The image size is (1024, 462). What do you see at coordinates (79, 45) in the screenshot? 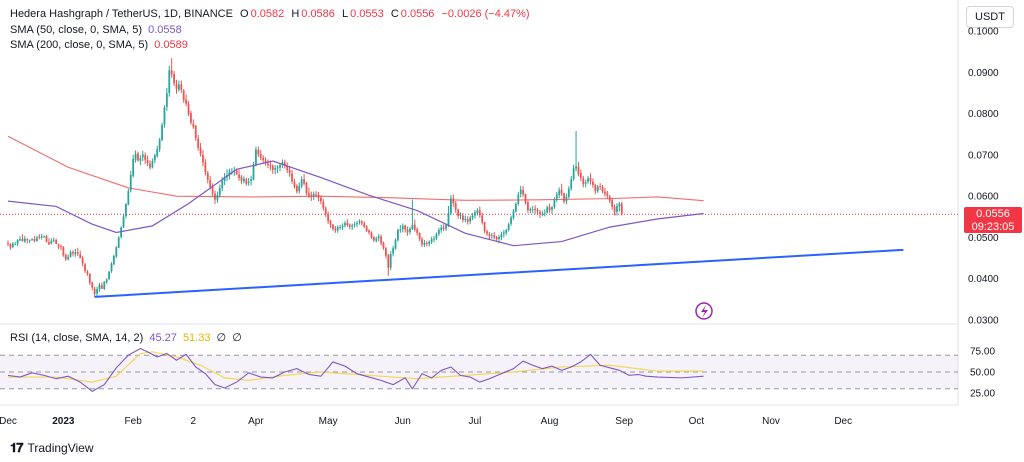
I see `sma200-label: SMA (200, close, 0, SMA, 5)` at bounding box center [79, 45].